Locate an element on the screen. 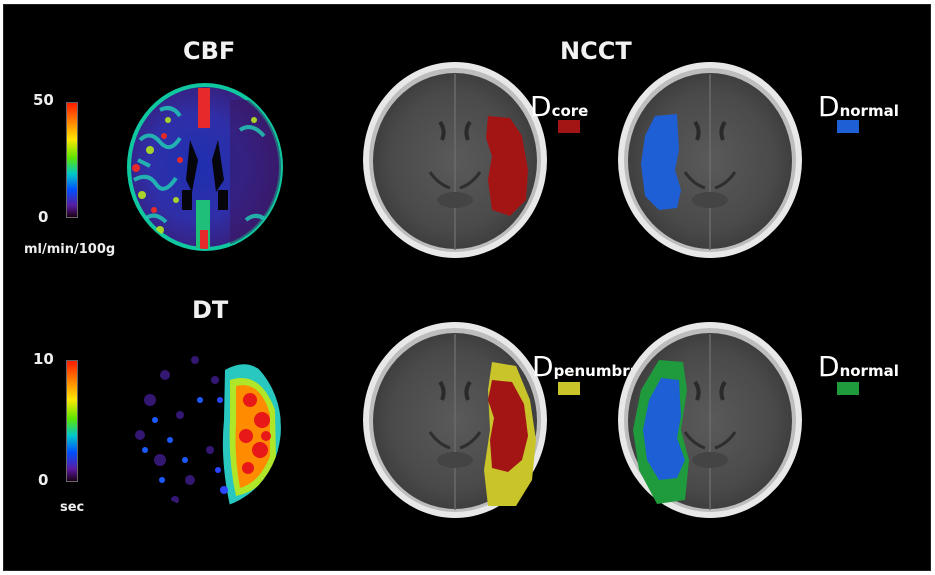  dt-title: DT is located at coordinates (210, 310).